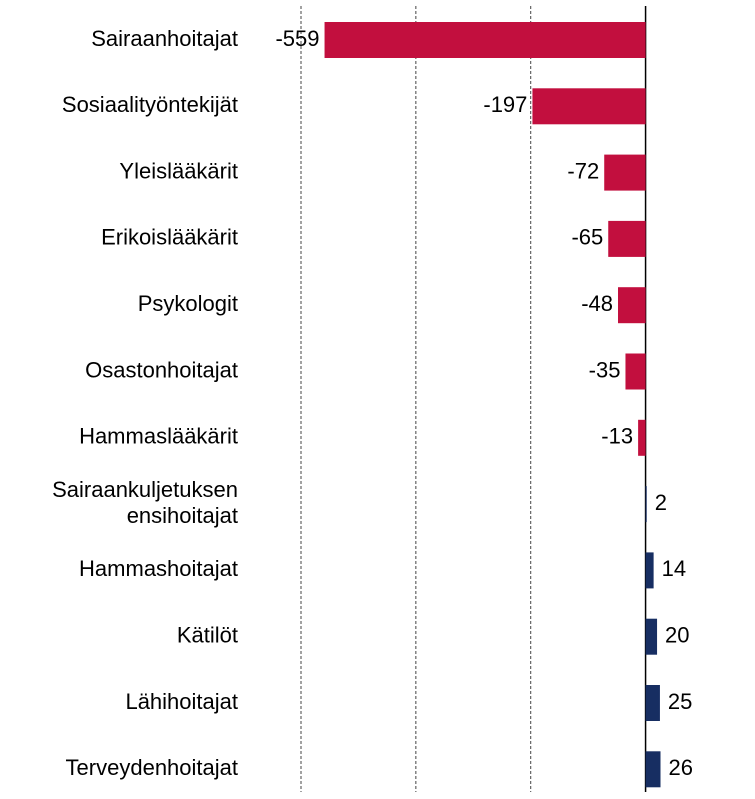 This screenshot has width=755, height=799. I want to click on category-label: Osastonhoitajat, so click(161, 369).